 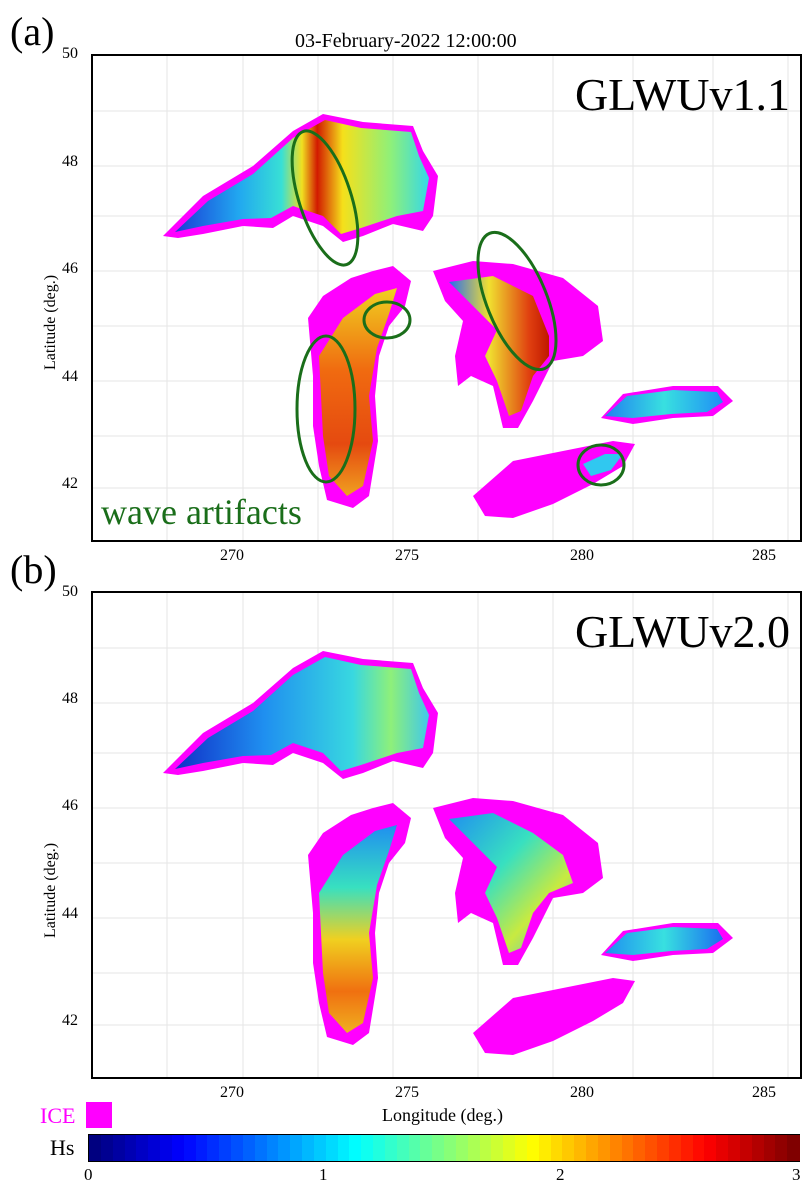 What do you see at coordinates (387, 320) in the screenshot?
I see `artifact-ellipse-michigan-north` at bounding box center [387, 320].